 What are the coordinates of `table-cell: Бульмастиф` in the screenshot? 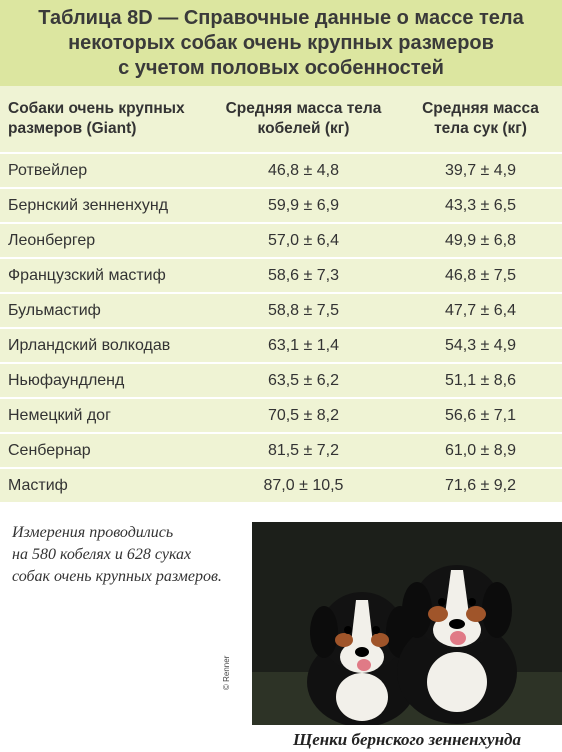 It's located at (104, 310).